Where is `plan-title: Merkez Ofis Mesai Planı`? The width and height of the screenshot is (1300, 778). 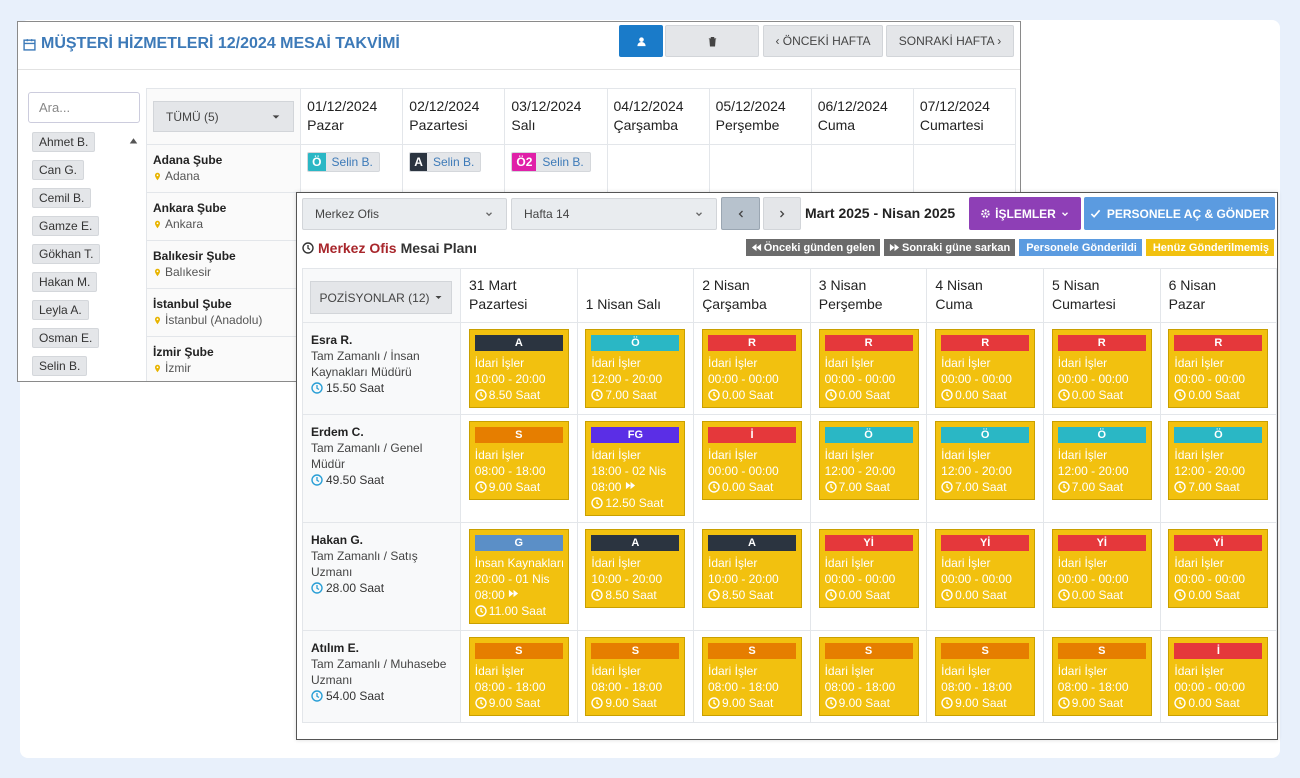 plan-title: Merkez Ofis Mesai Planı is located at coordinates (389, 248).